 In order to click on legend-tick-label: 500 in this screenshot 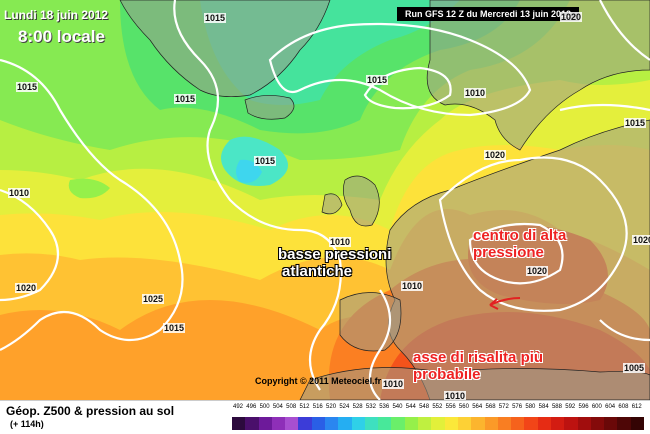, I will do `click(264, 407)`.